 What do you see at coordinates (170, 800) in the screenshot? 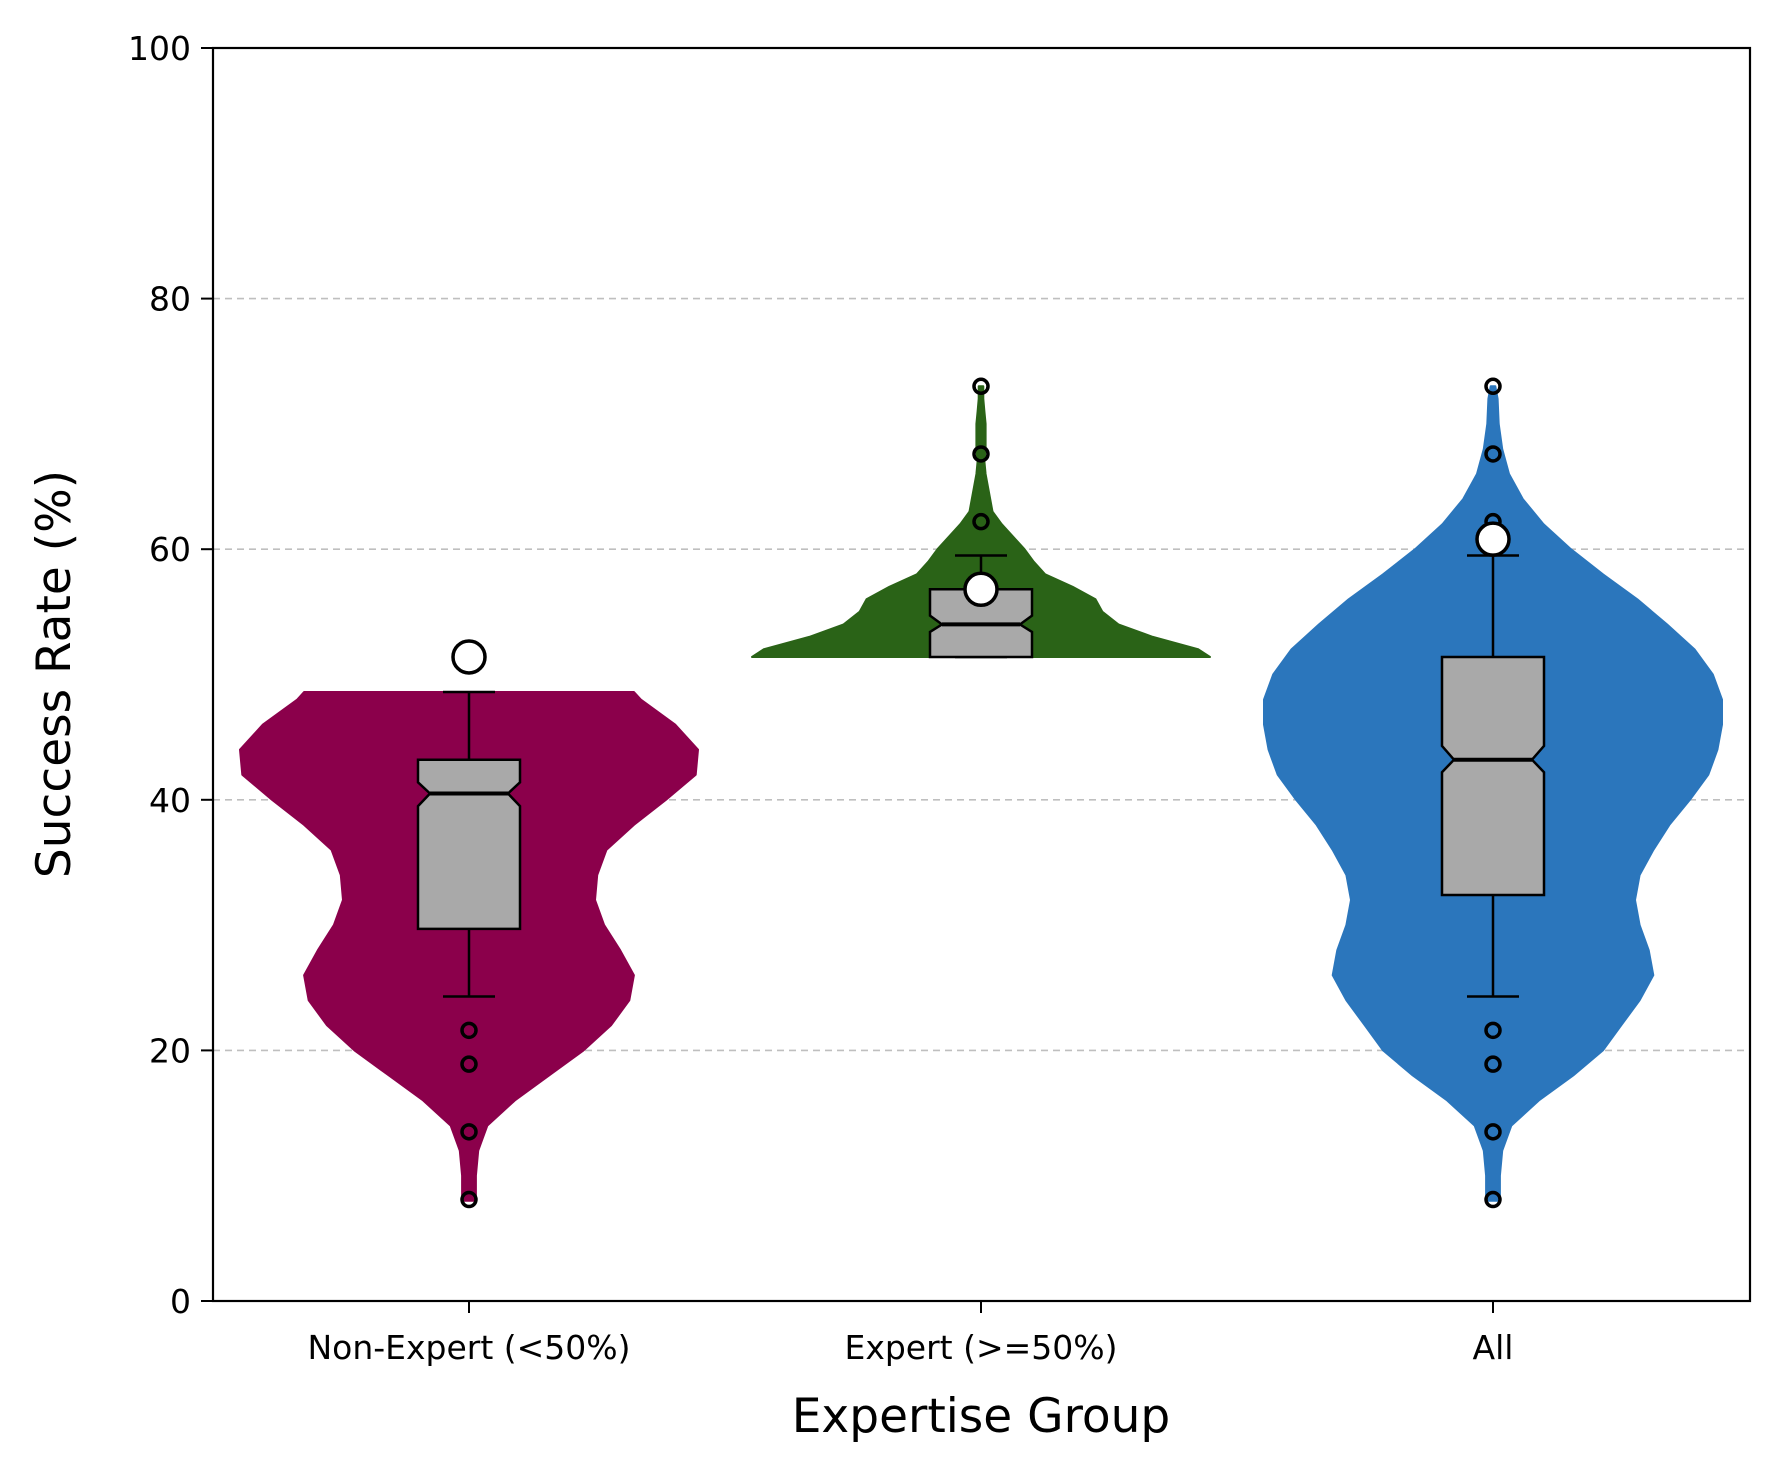
I see `y-tick-label: 40` at bounding box center [170, 800].